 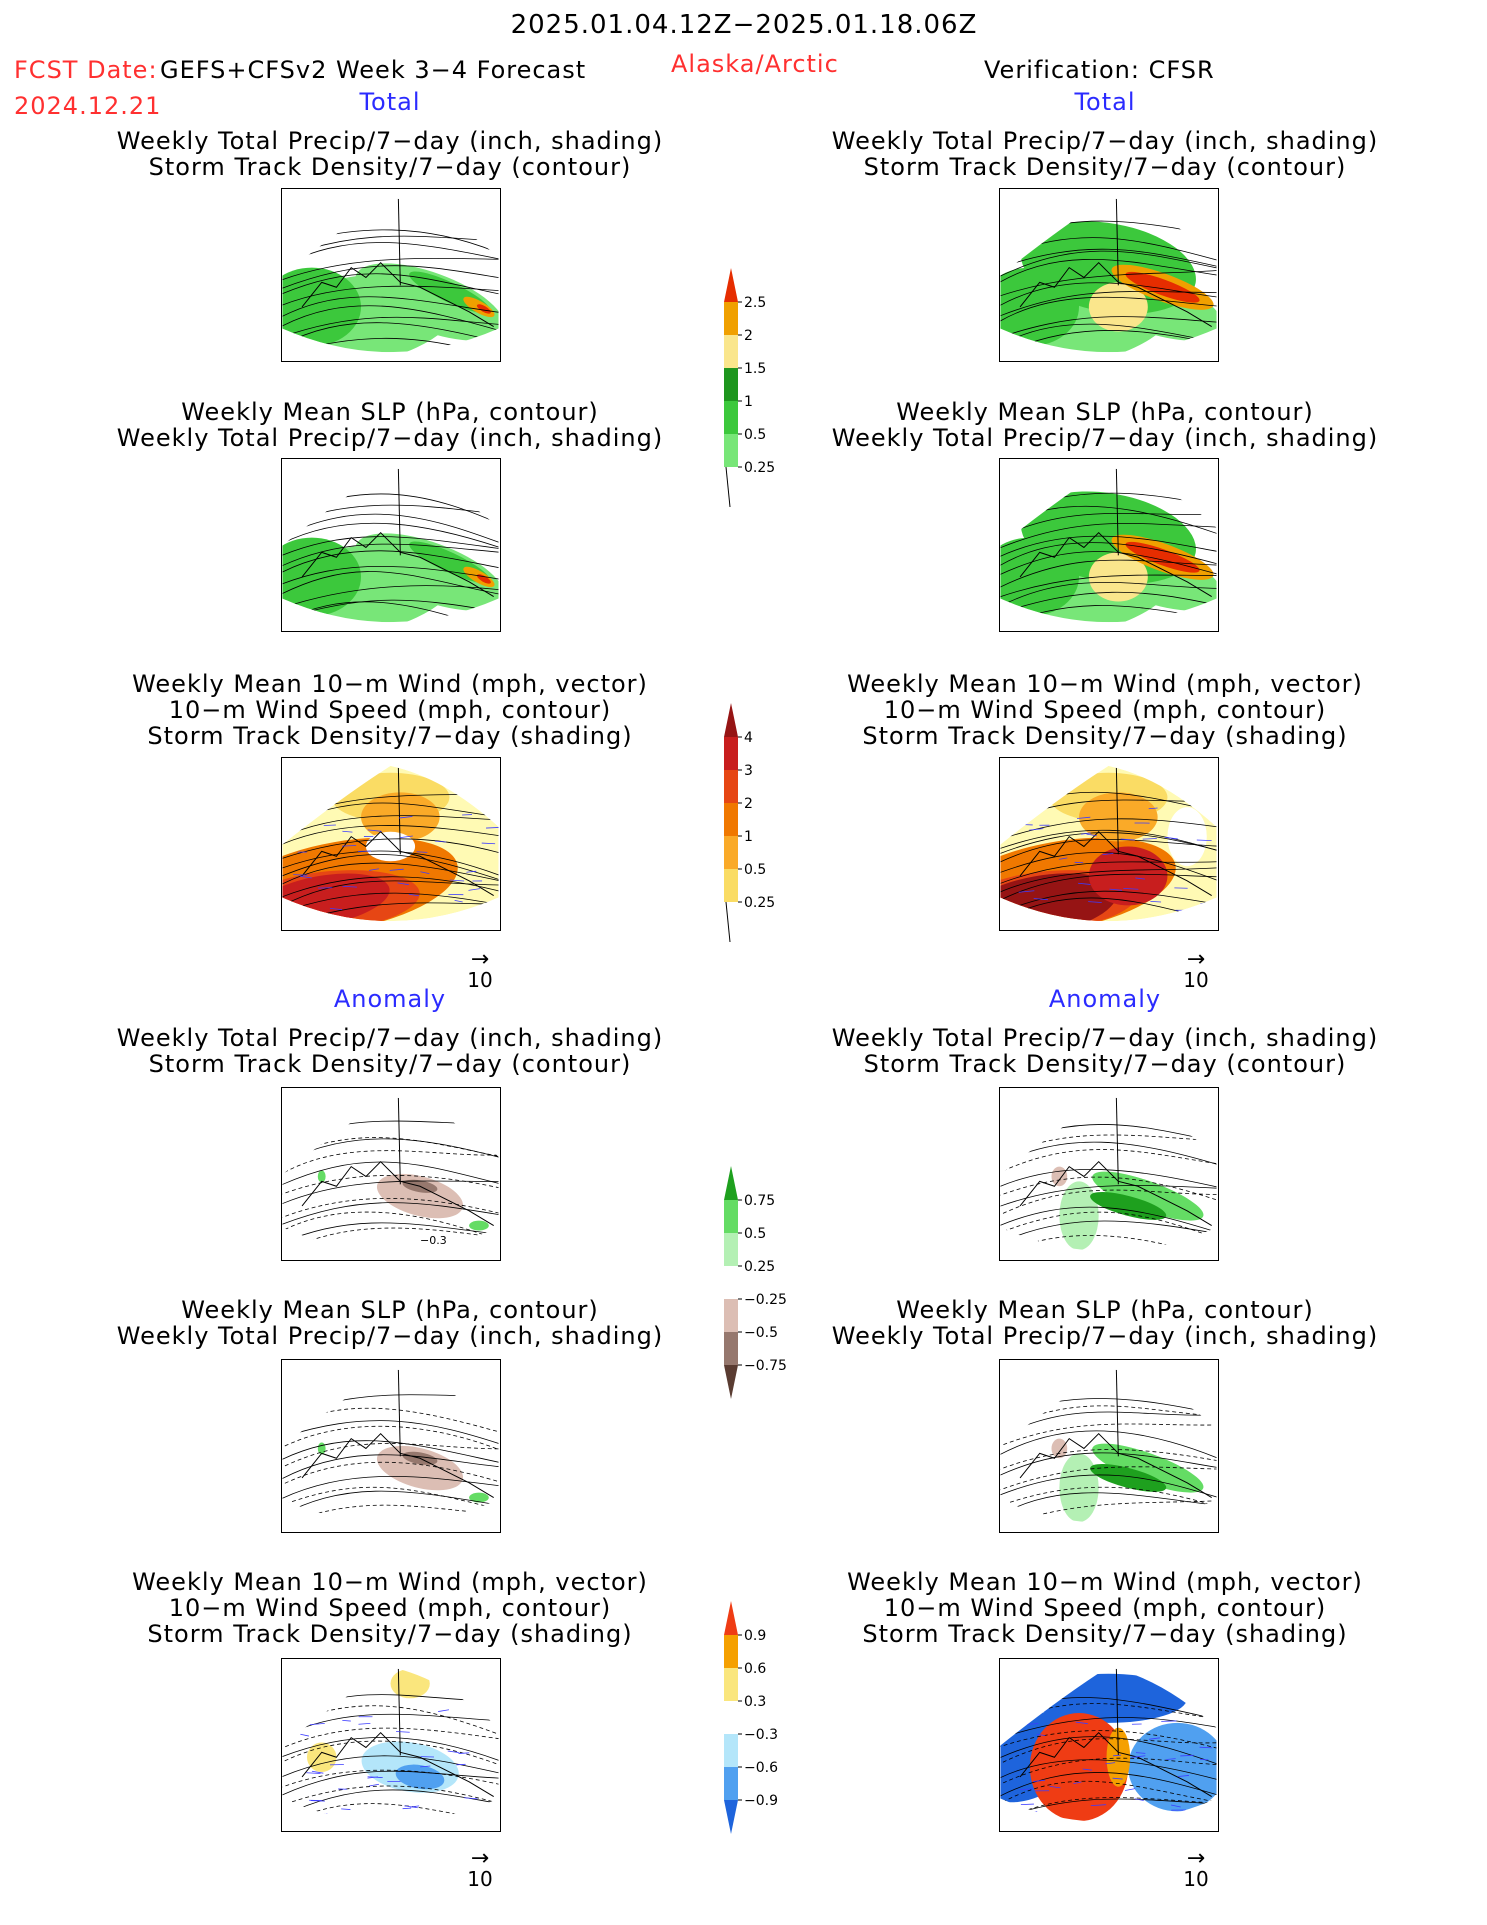 What do you see at coordinates (755, 1282) in the screenshot?
I see `colorbar-svg: 0.75 0.5 0.25 −0.25 −0.5 −0.75` at bounding box center [755, 1282].